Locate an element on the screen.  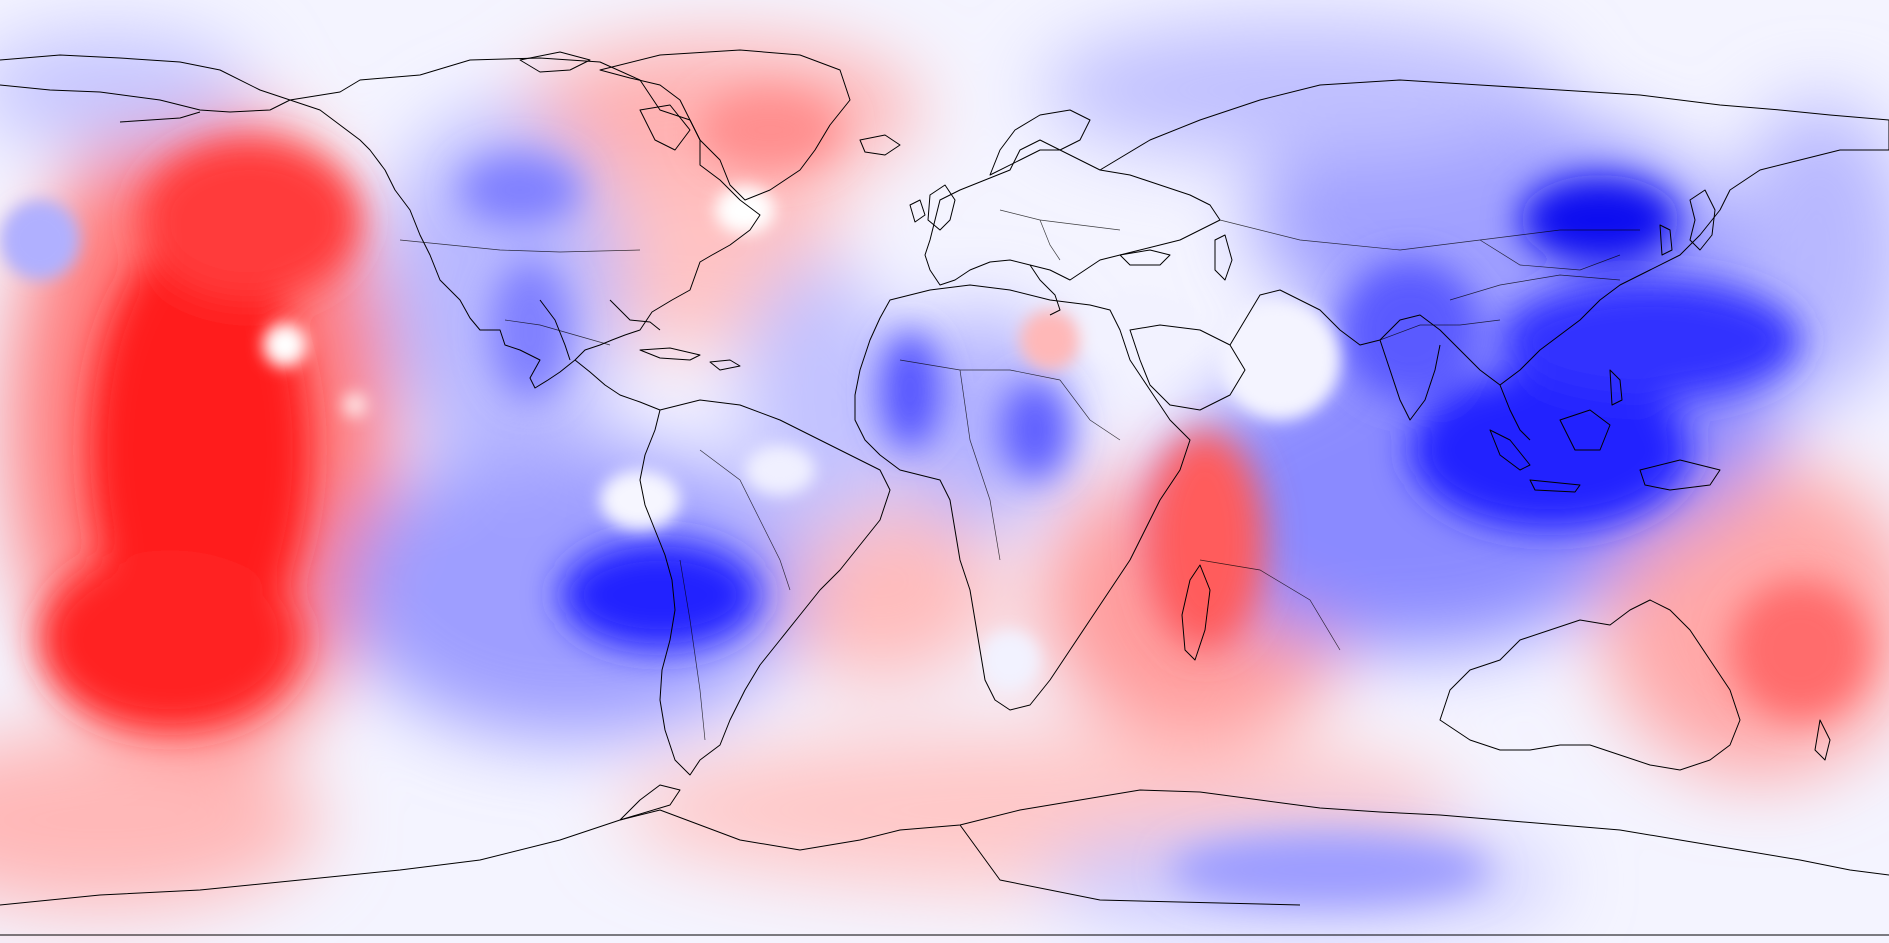
core-bay-of-bengal-cold is located at coordinates (1410, 330).